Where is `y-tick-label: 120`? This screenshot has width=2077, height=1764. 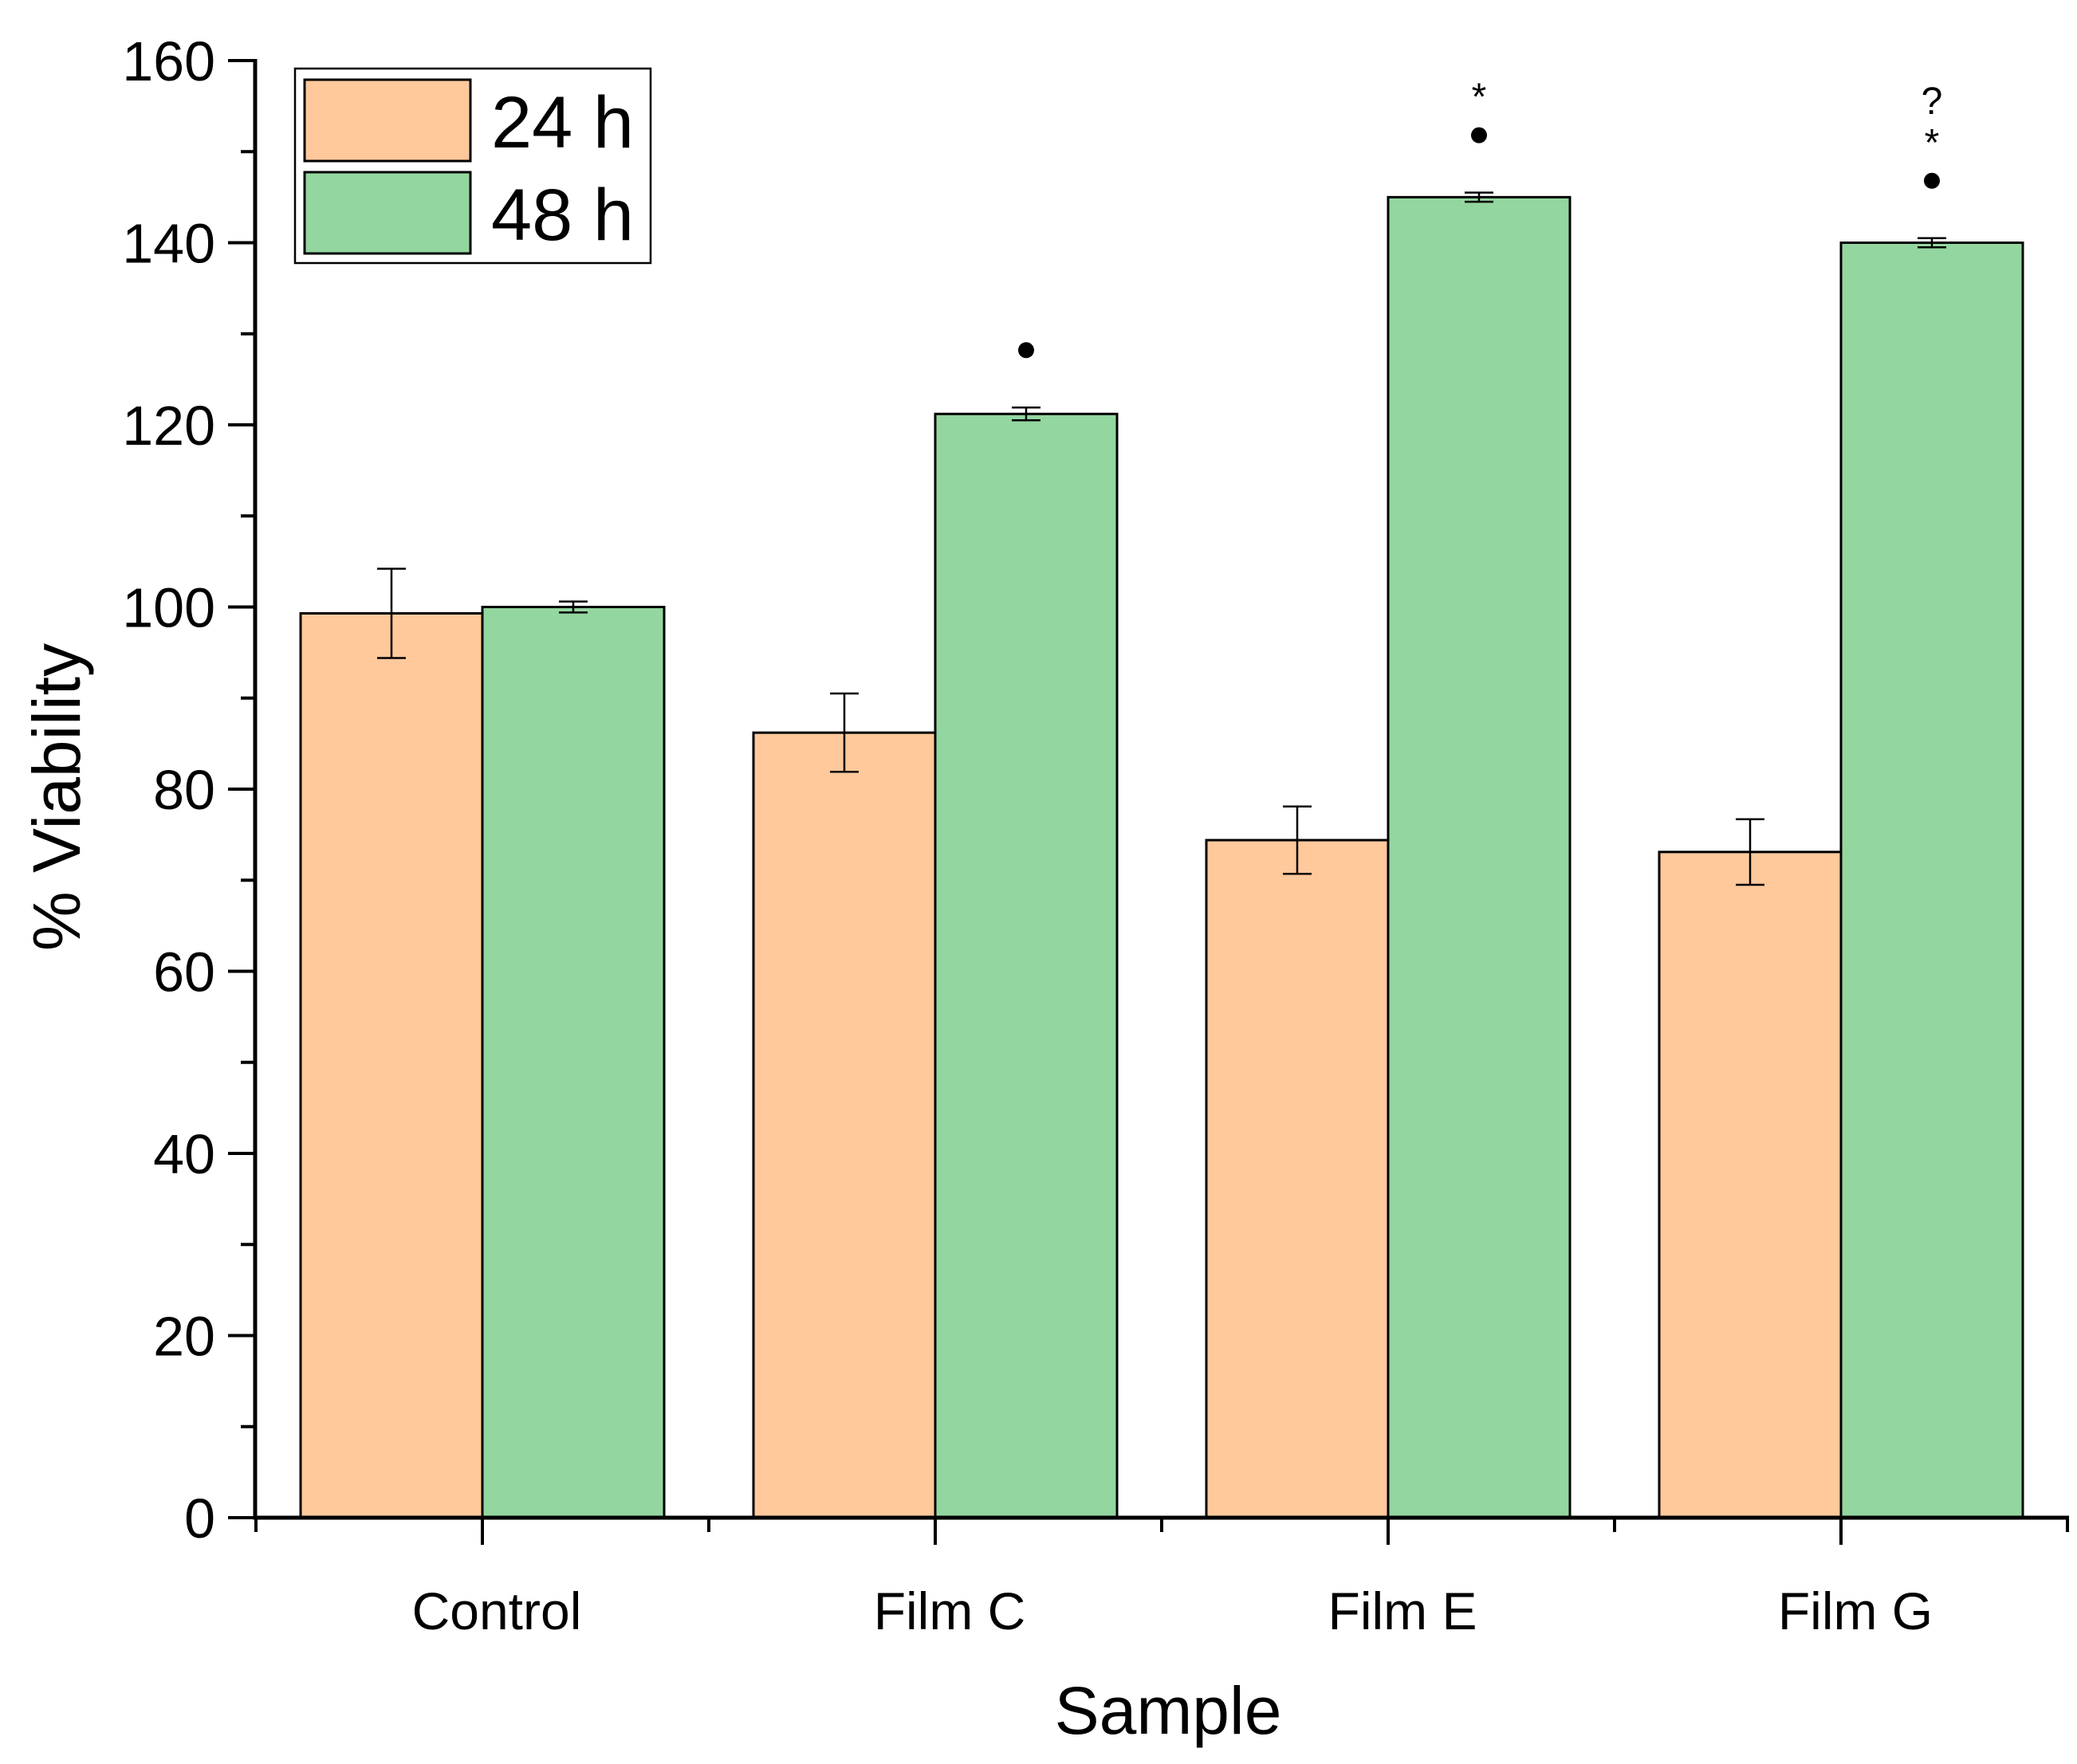 y-tick-label: 120 is located at coordinates (168, 426).